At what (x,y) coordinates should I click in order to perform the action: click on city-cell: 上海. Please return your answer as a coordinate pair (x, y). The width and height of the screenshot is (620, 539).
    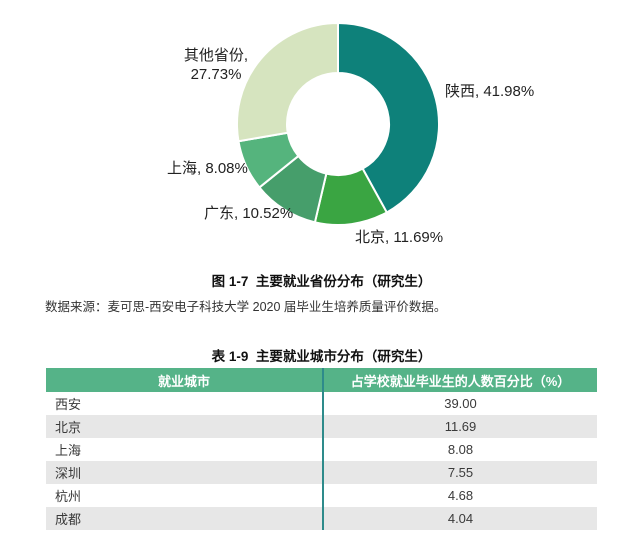
    Looking at the image, I should click on (68, 450).